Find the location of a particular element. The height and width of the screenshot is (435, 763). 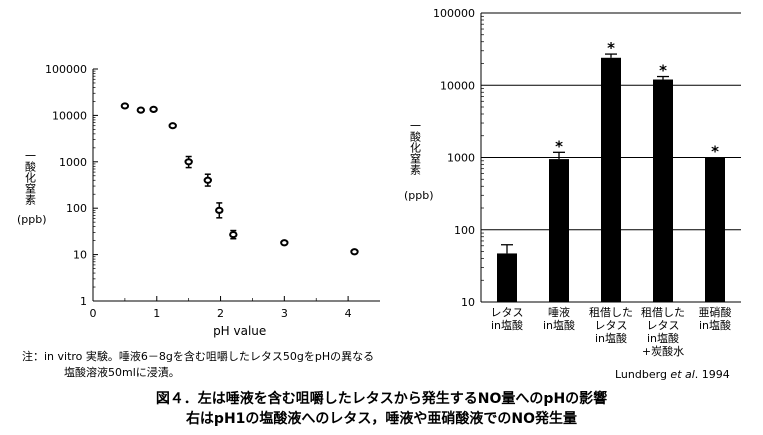

right-category-label: +炭酸水 is located at coordinates (663, 351).